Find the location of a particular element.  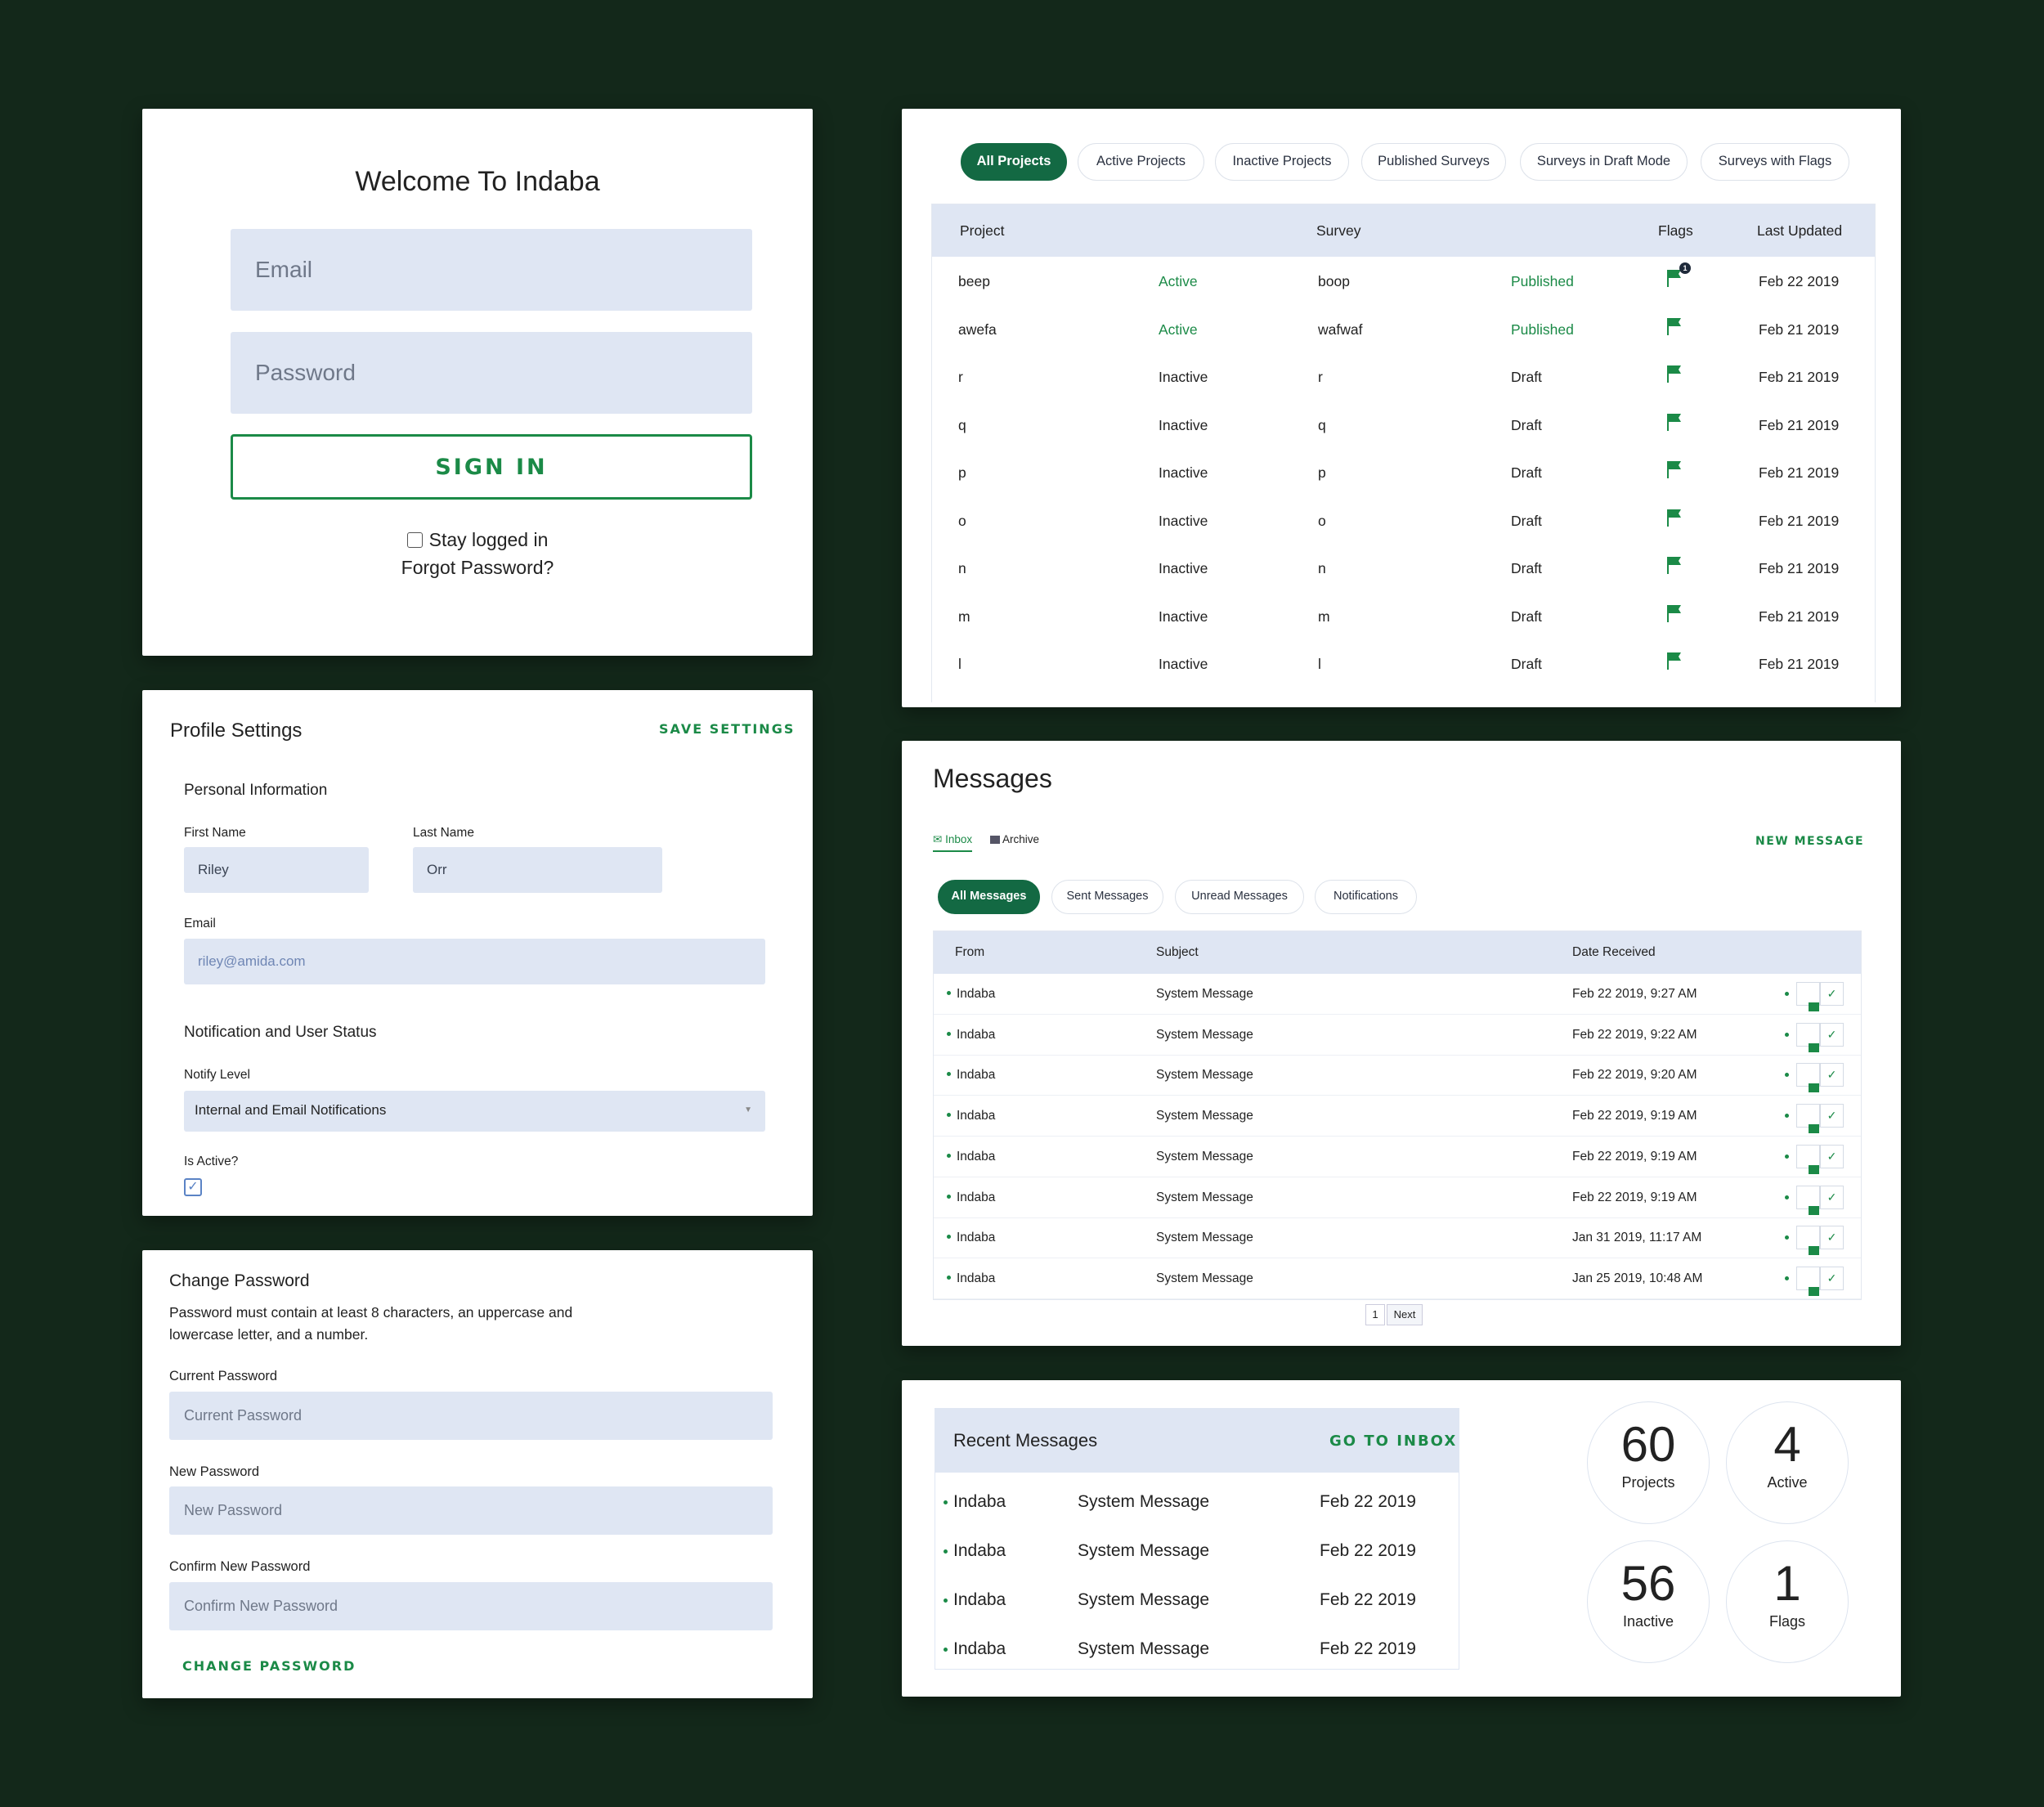

tab-surveys-flags: Surveys with Flags is located at coordinates (1775, 162).